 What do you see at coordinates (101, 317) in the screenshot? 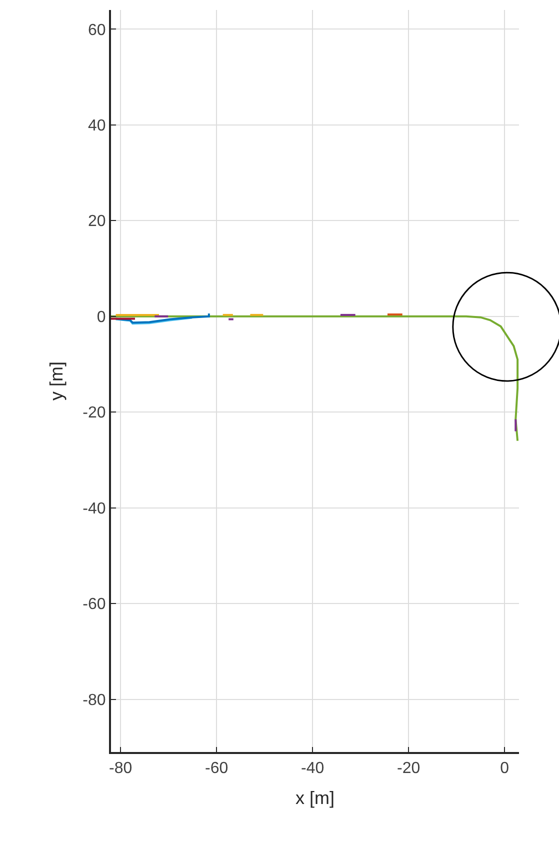
I see `y-tick-label: 0` at bounding box center [101, 317].